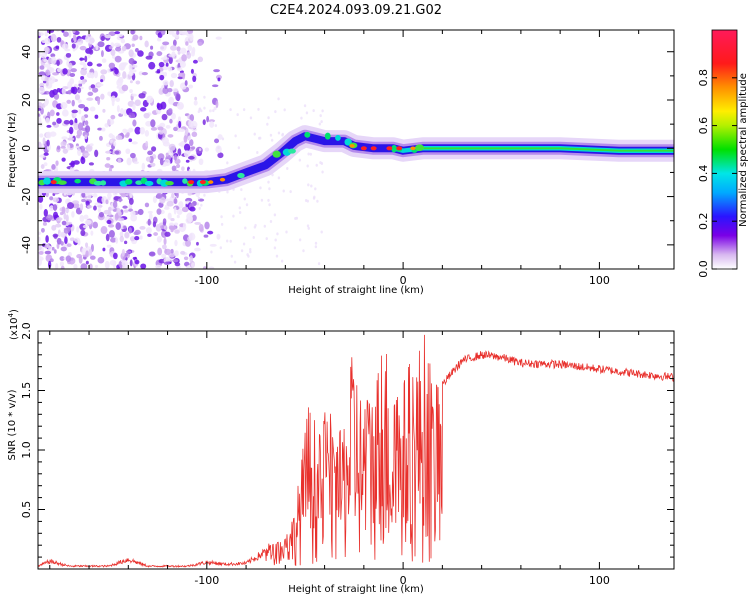  Describe the element at coordinates (26, 245) in the screenshot. I see `y-tick-label: -40` at that location.